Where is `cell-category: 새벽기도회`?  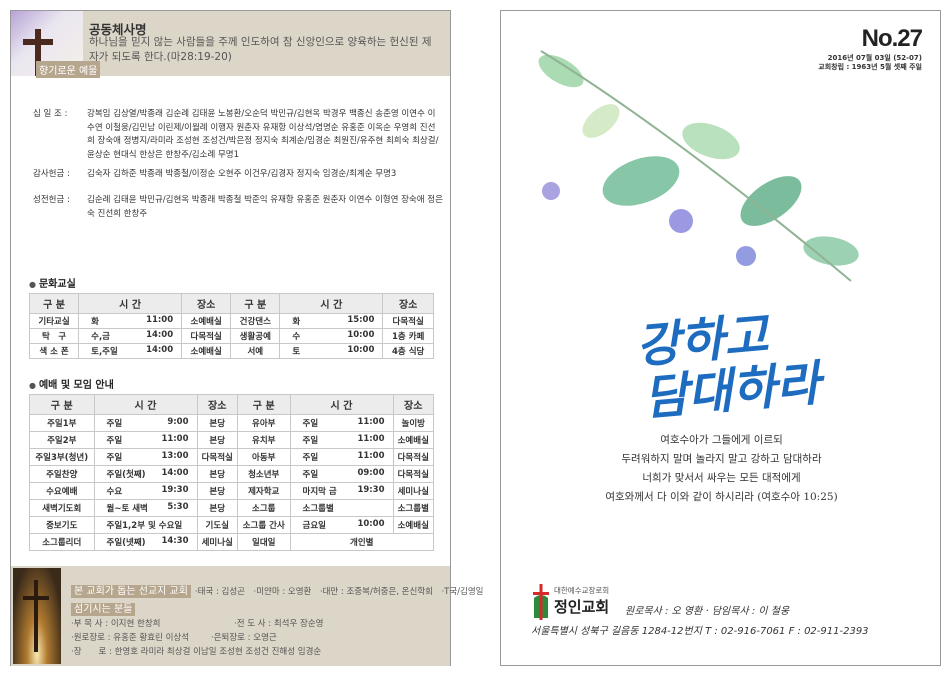
cell-category: 새벽기도회 is located at coordinates (62, 508).